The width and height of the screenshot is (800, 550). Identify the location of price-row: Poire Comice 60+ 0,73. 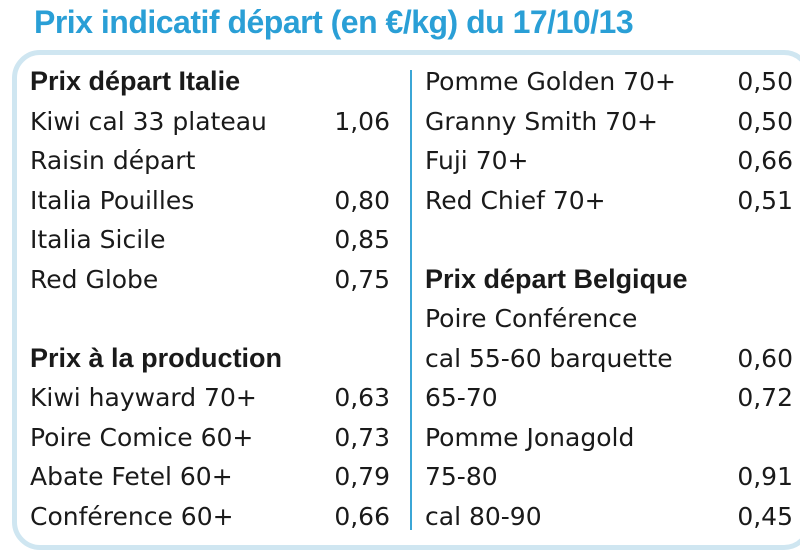
(210, 438).